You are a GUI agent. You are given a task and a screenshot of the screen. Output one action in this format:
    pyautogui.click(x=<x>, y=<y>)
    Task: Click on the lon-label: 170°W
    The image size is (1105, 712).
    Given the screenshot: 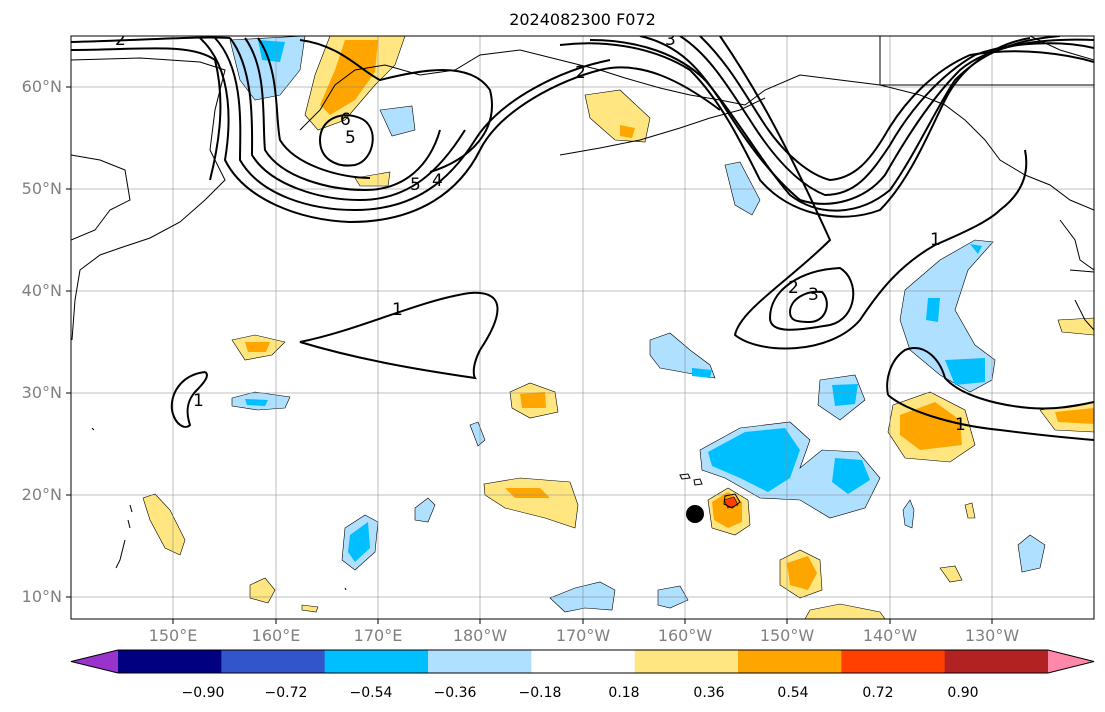 What is the action you would take?
    pyautogui.click(x=583, y=635)
    